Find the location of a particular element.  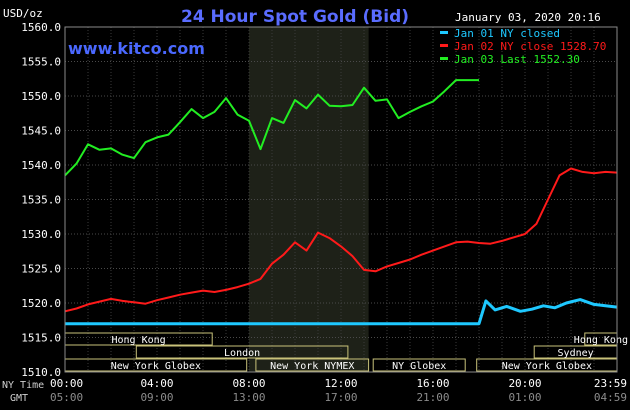

x-tick-label: 16:00 is located at coordinates (432, 383).